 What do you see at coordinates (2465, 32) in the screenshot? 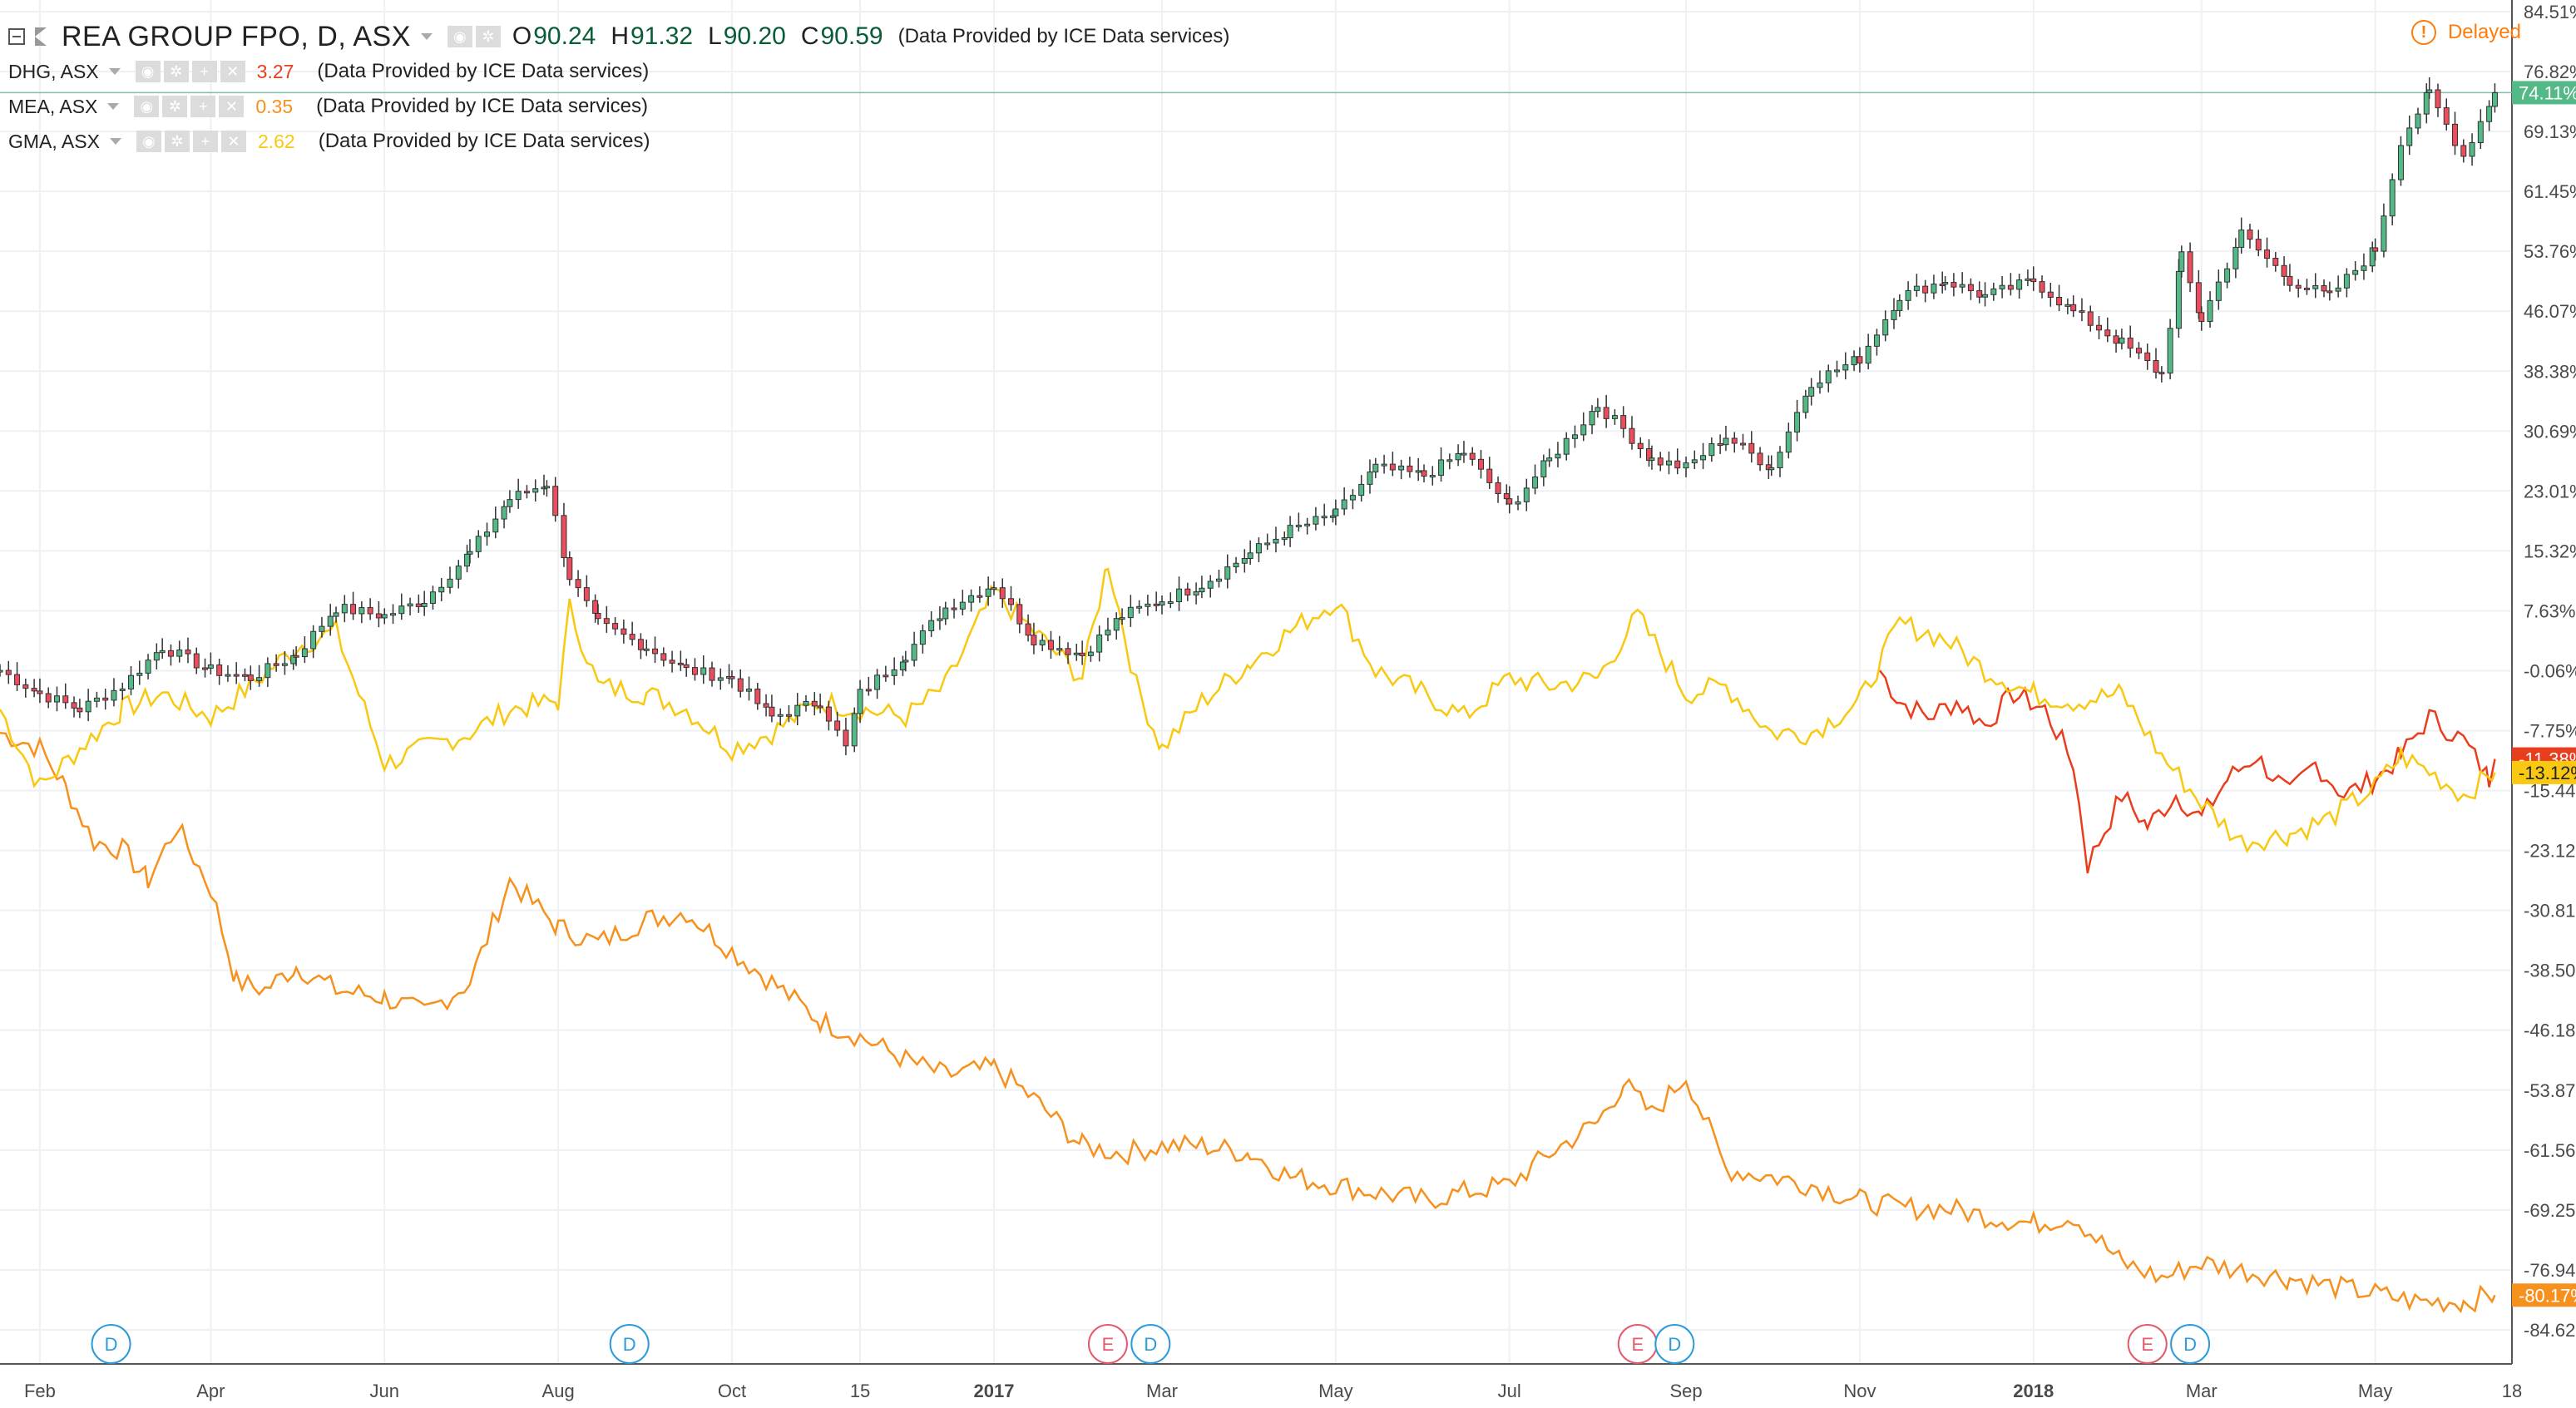
I see `delayed-status: ! Delayed` at bounding box center [2465, 32].